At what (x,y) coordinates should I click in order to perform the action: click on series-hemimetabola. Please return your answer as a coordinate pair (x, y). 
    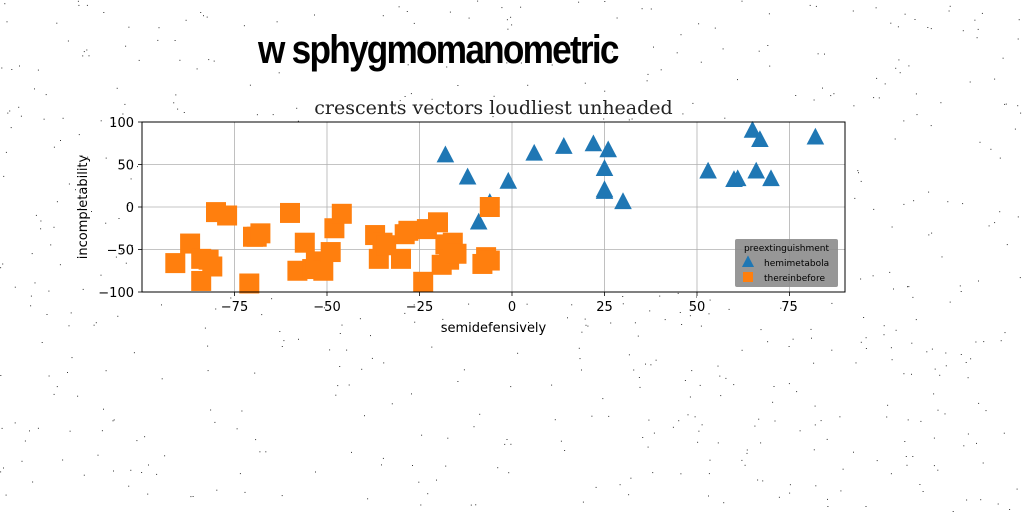
    Looking at the image, I should click on (630, 175).